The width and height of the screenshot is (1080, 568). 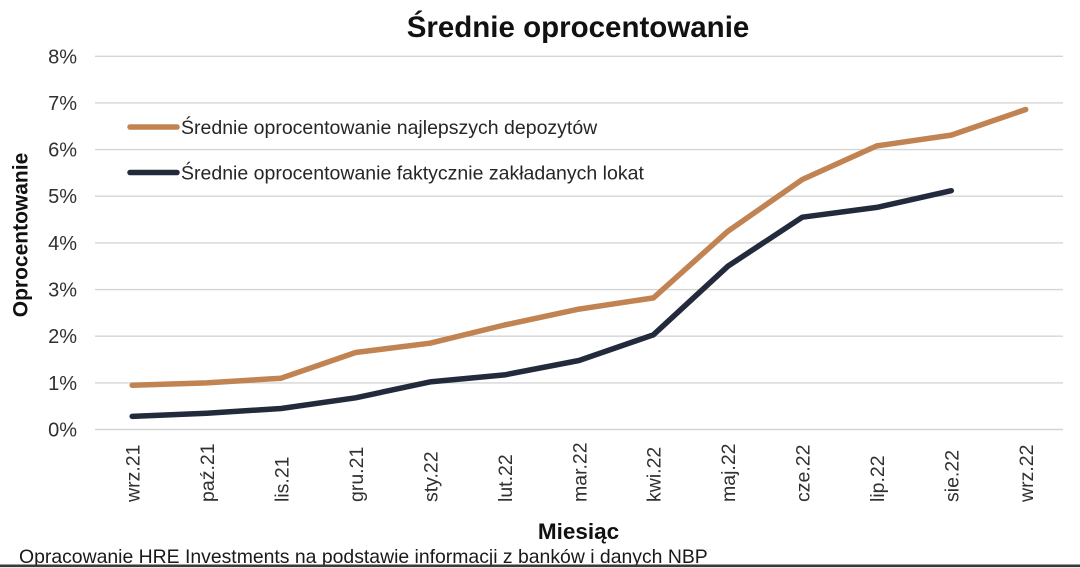 What do you see at coordinates (62, 151) in the screenshot?
I see `svg-text: 6%` at bounding box center [62, 151].